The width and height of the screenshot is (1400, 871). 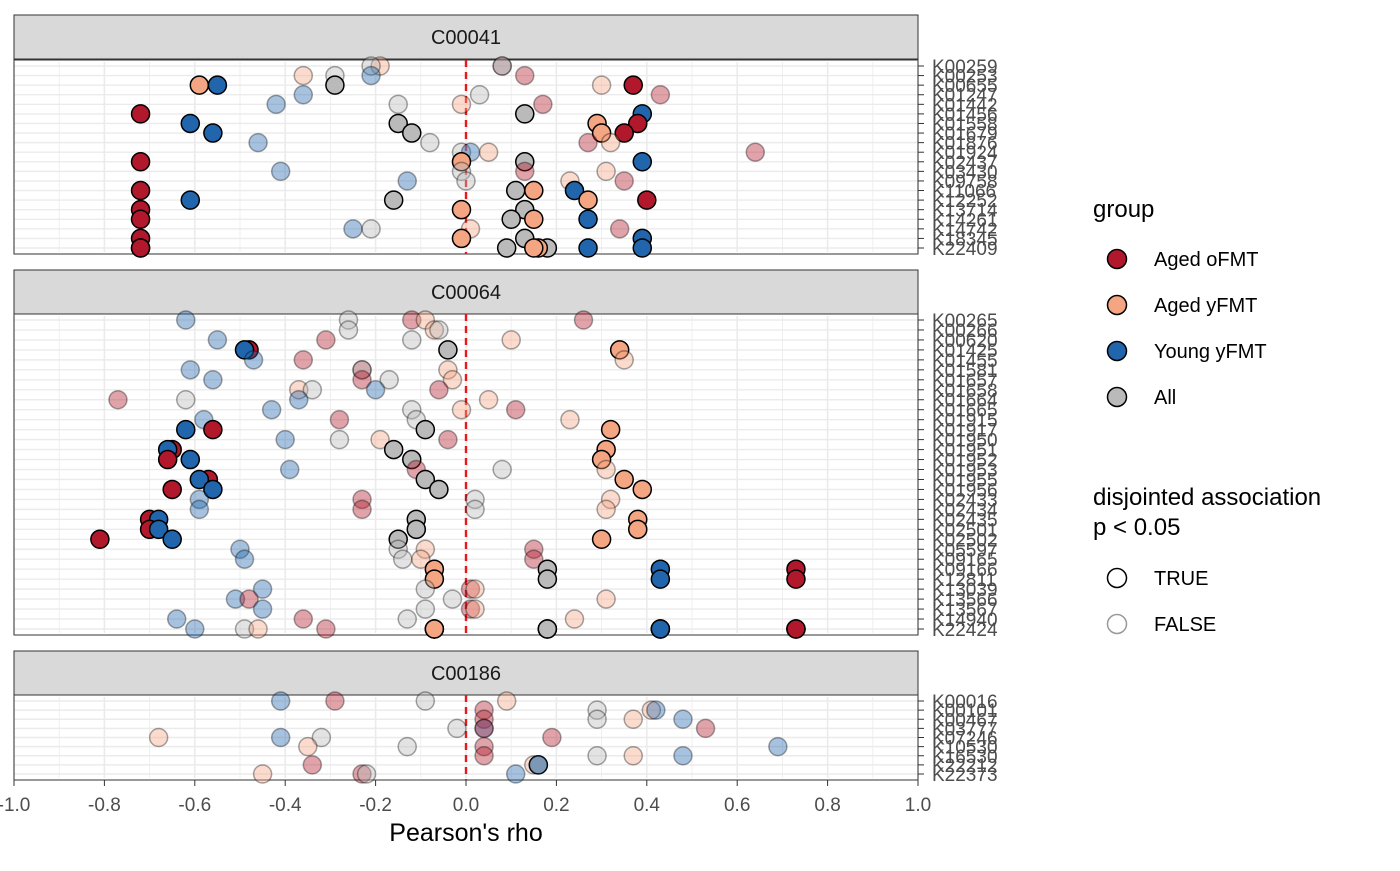 What do you see at coordinates (1185, 625) in the screenshot?
I see `legend-label: FALSE` at bounding box center [1185, 625].